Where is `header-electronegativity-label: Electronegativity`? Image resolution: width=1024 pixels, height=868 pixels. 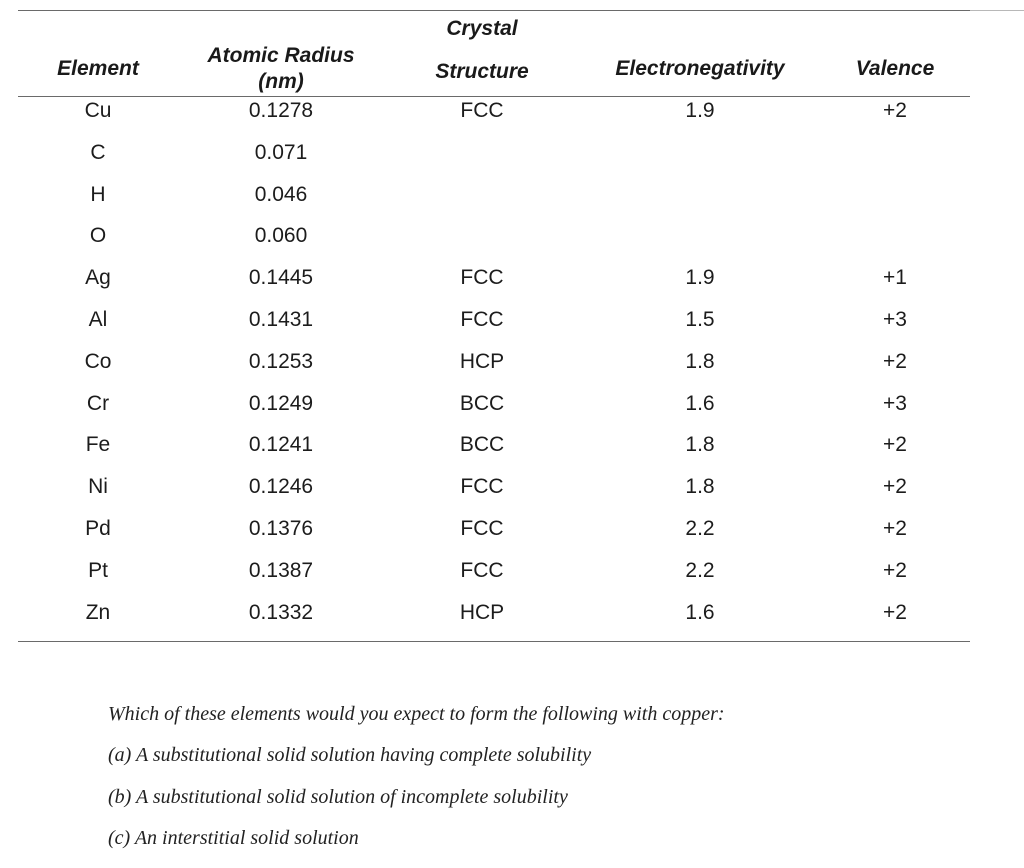
header-electronegativity-label: Electronegativity is located at coordinates (700, 68).